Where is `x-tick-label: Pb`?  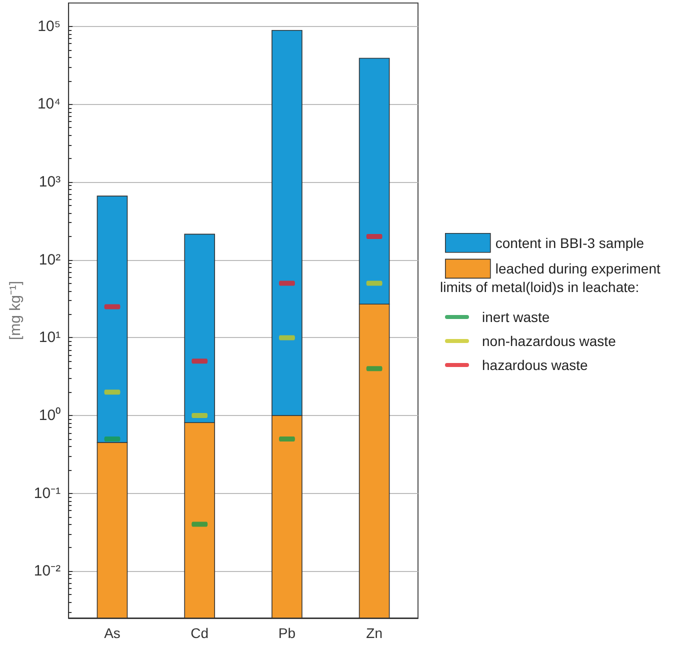 x-tick-label: Pb is located at coordinates (287, 633).